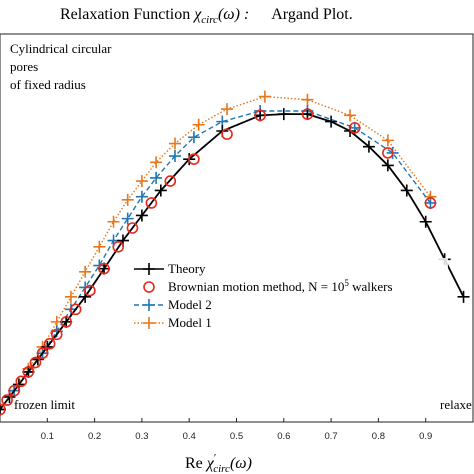 The width and height of the screenshot is (474, 474). What do you see at coordinates (44, 404) in the screenshot?
I see `frozen-limit-label: frozen limit` at bounding box center [44, 404].